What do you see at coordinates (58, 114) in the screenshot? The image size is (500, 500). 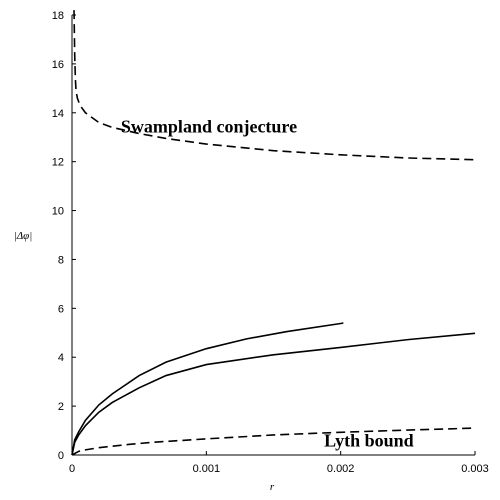 I see `y-tick-label: 14` at bounding box center [58, 114].